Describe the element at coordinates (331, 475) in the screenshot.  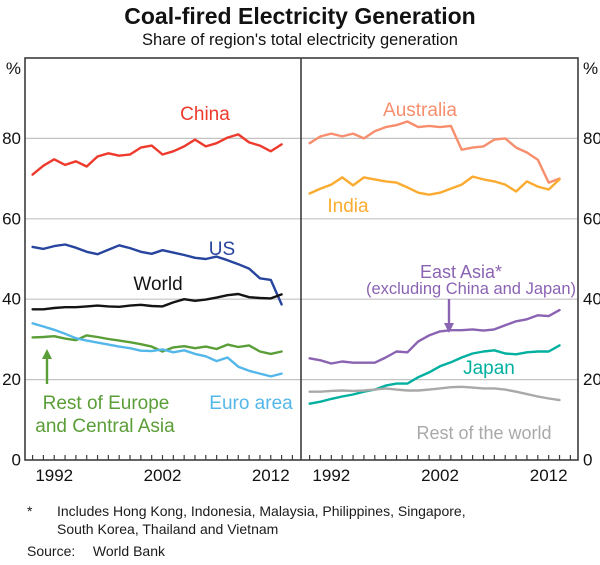
I see `x-year-label-right-panel-1992: 1992` at that location.